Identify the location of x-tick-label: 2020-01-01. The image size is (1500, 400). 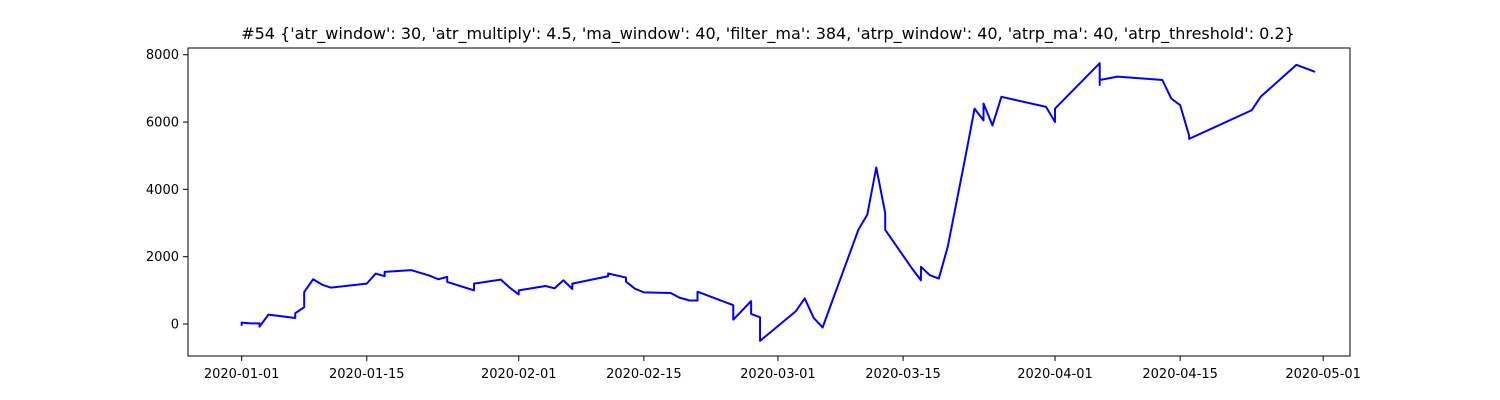
(242, 374).